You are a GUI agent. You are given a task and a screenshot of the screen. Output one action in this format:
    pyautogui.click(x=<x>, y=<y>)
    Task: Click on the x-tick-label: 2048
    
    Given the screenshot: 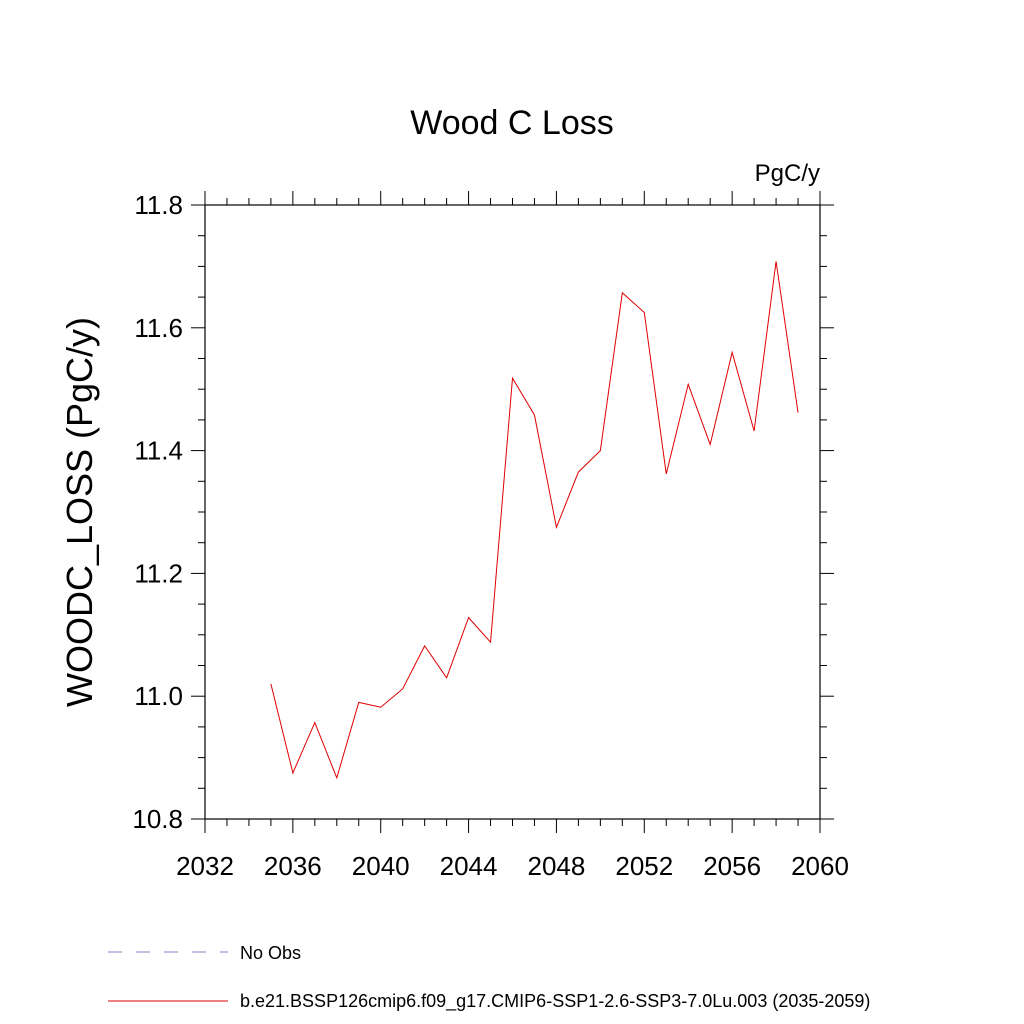 What is the action you would take?
    pyautogui.click(x=557, y=866)
    